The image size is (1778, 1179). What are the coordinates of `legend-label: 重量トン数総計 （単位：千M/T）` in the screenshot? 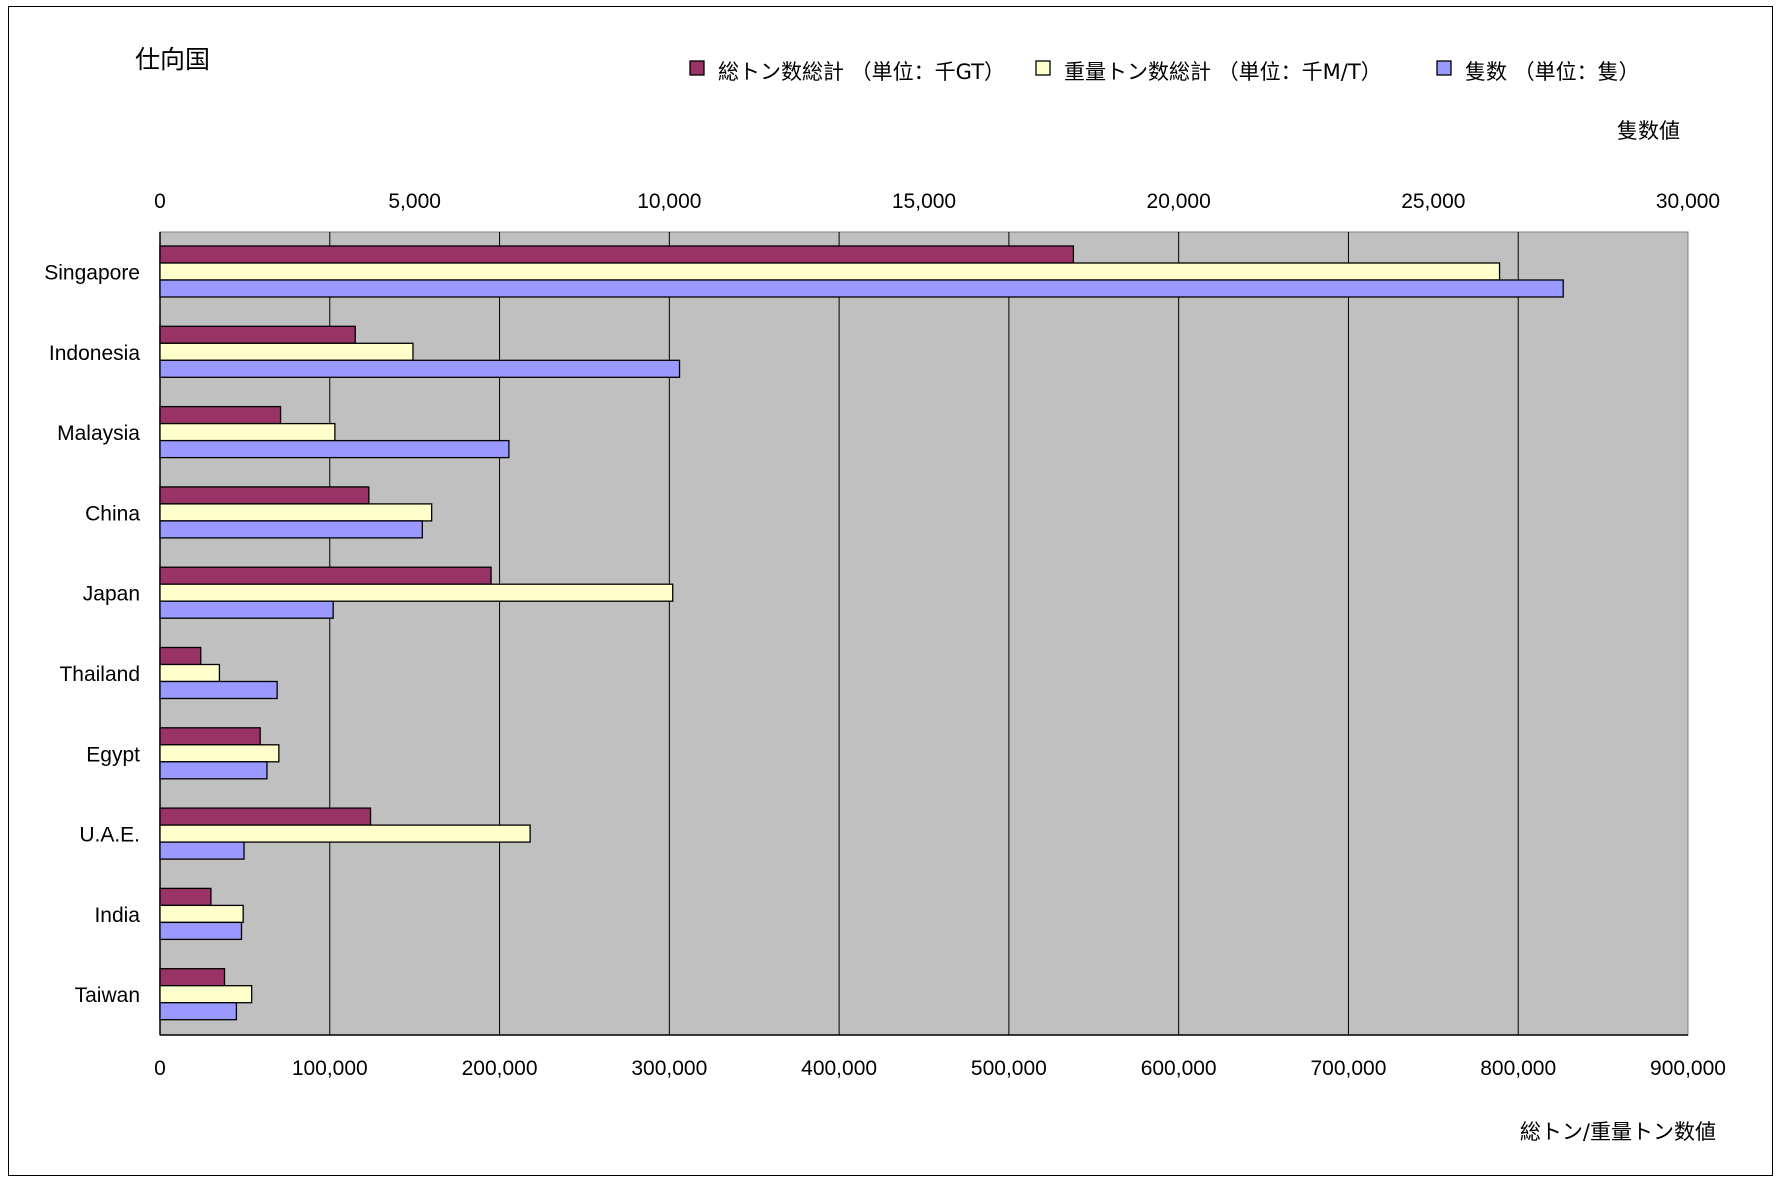 It's located at (1223, 72).